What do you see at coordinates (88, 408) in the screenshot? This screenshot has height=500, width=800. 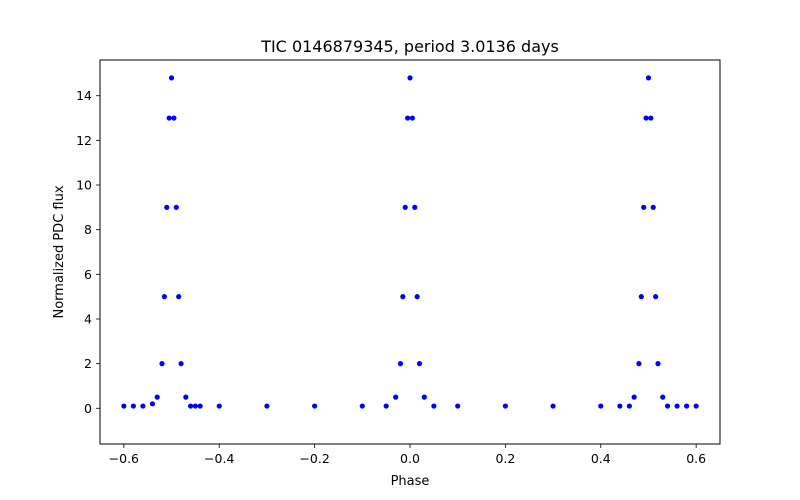 I see `y-tick-label: 0` at bounding box center [88, 408].